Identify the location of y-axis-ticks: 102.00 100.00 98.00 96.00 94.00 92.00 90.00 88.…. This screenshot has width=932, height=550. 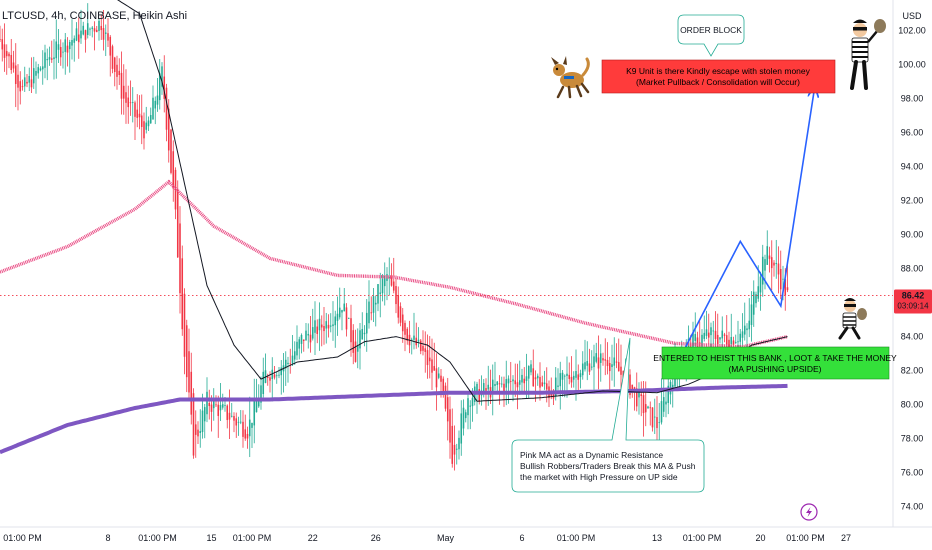
(912, 269).